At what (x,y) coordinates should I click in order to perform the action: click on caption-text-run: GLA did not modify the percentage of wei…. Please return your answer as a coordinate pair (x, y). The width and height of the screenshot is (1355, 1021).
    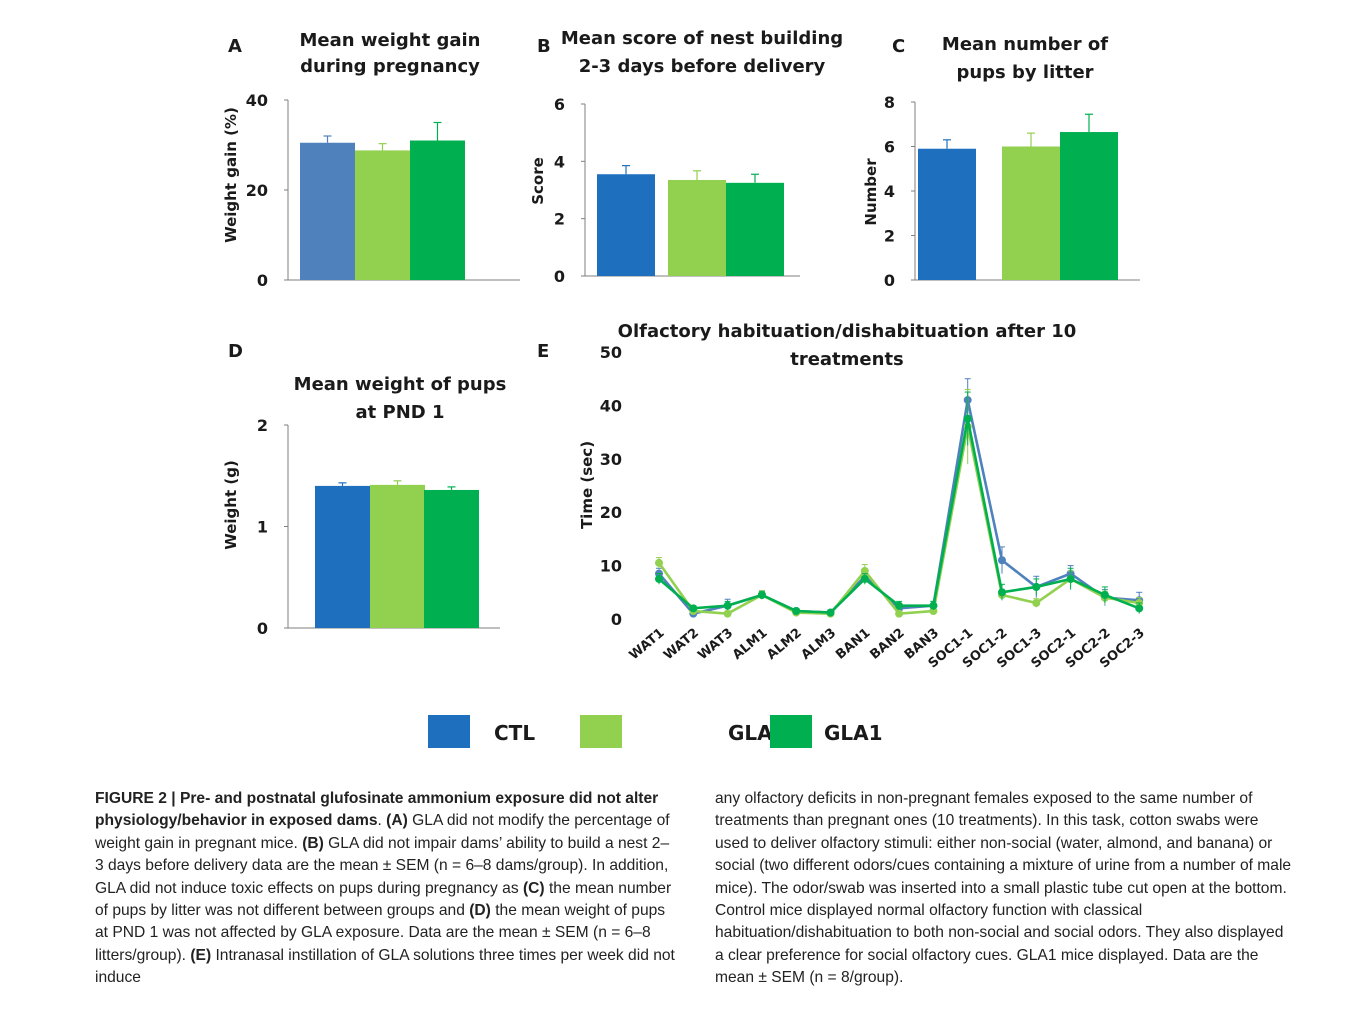
    Looking at the image, I should click on (382, 832).